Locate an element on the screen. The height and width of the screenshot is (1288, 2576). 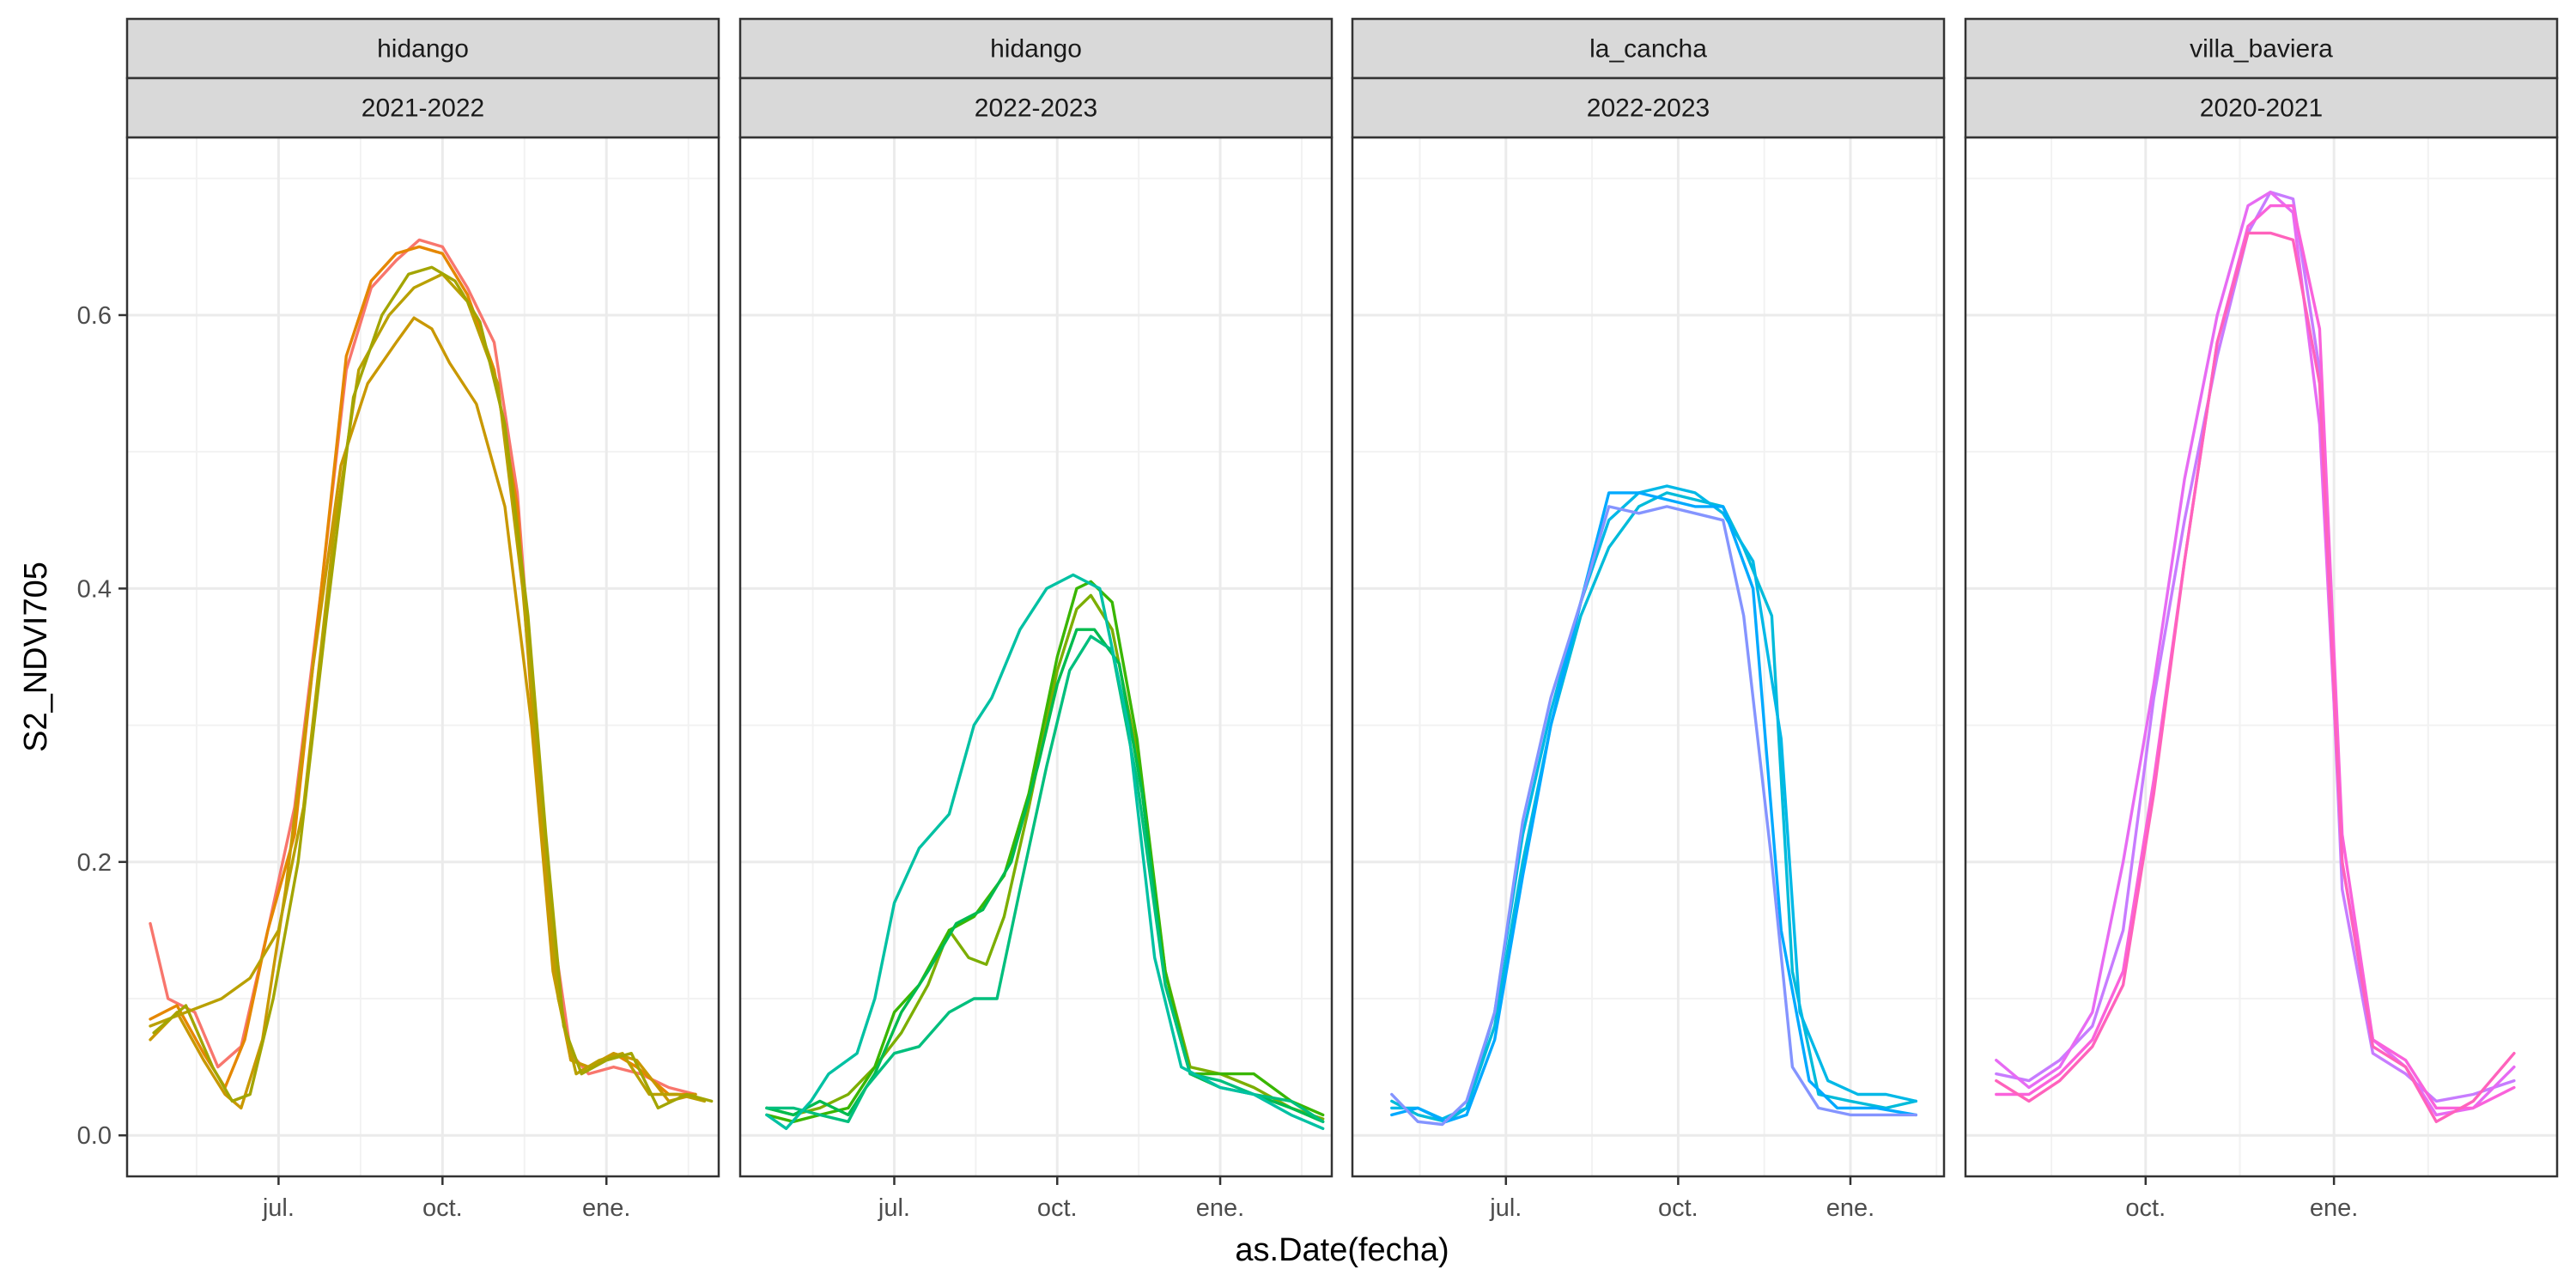
y-axis-title: S2_NDVI705 is located at coordinates (36, 657).